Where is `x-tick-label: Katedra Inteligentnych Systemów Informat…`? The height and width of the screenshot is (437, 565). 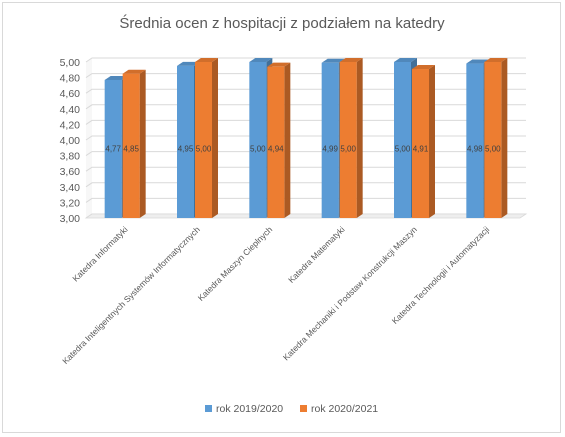
x-tick-label: Katedra Inteligentnych Systemów Informat… is located at coordinates (131, 295).